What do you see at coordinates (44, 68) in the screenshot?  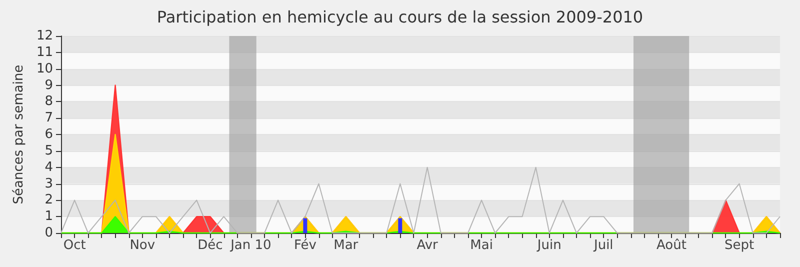 I see `y-tick-label: 10` at bounding box center [44, 68].